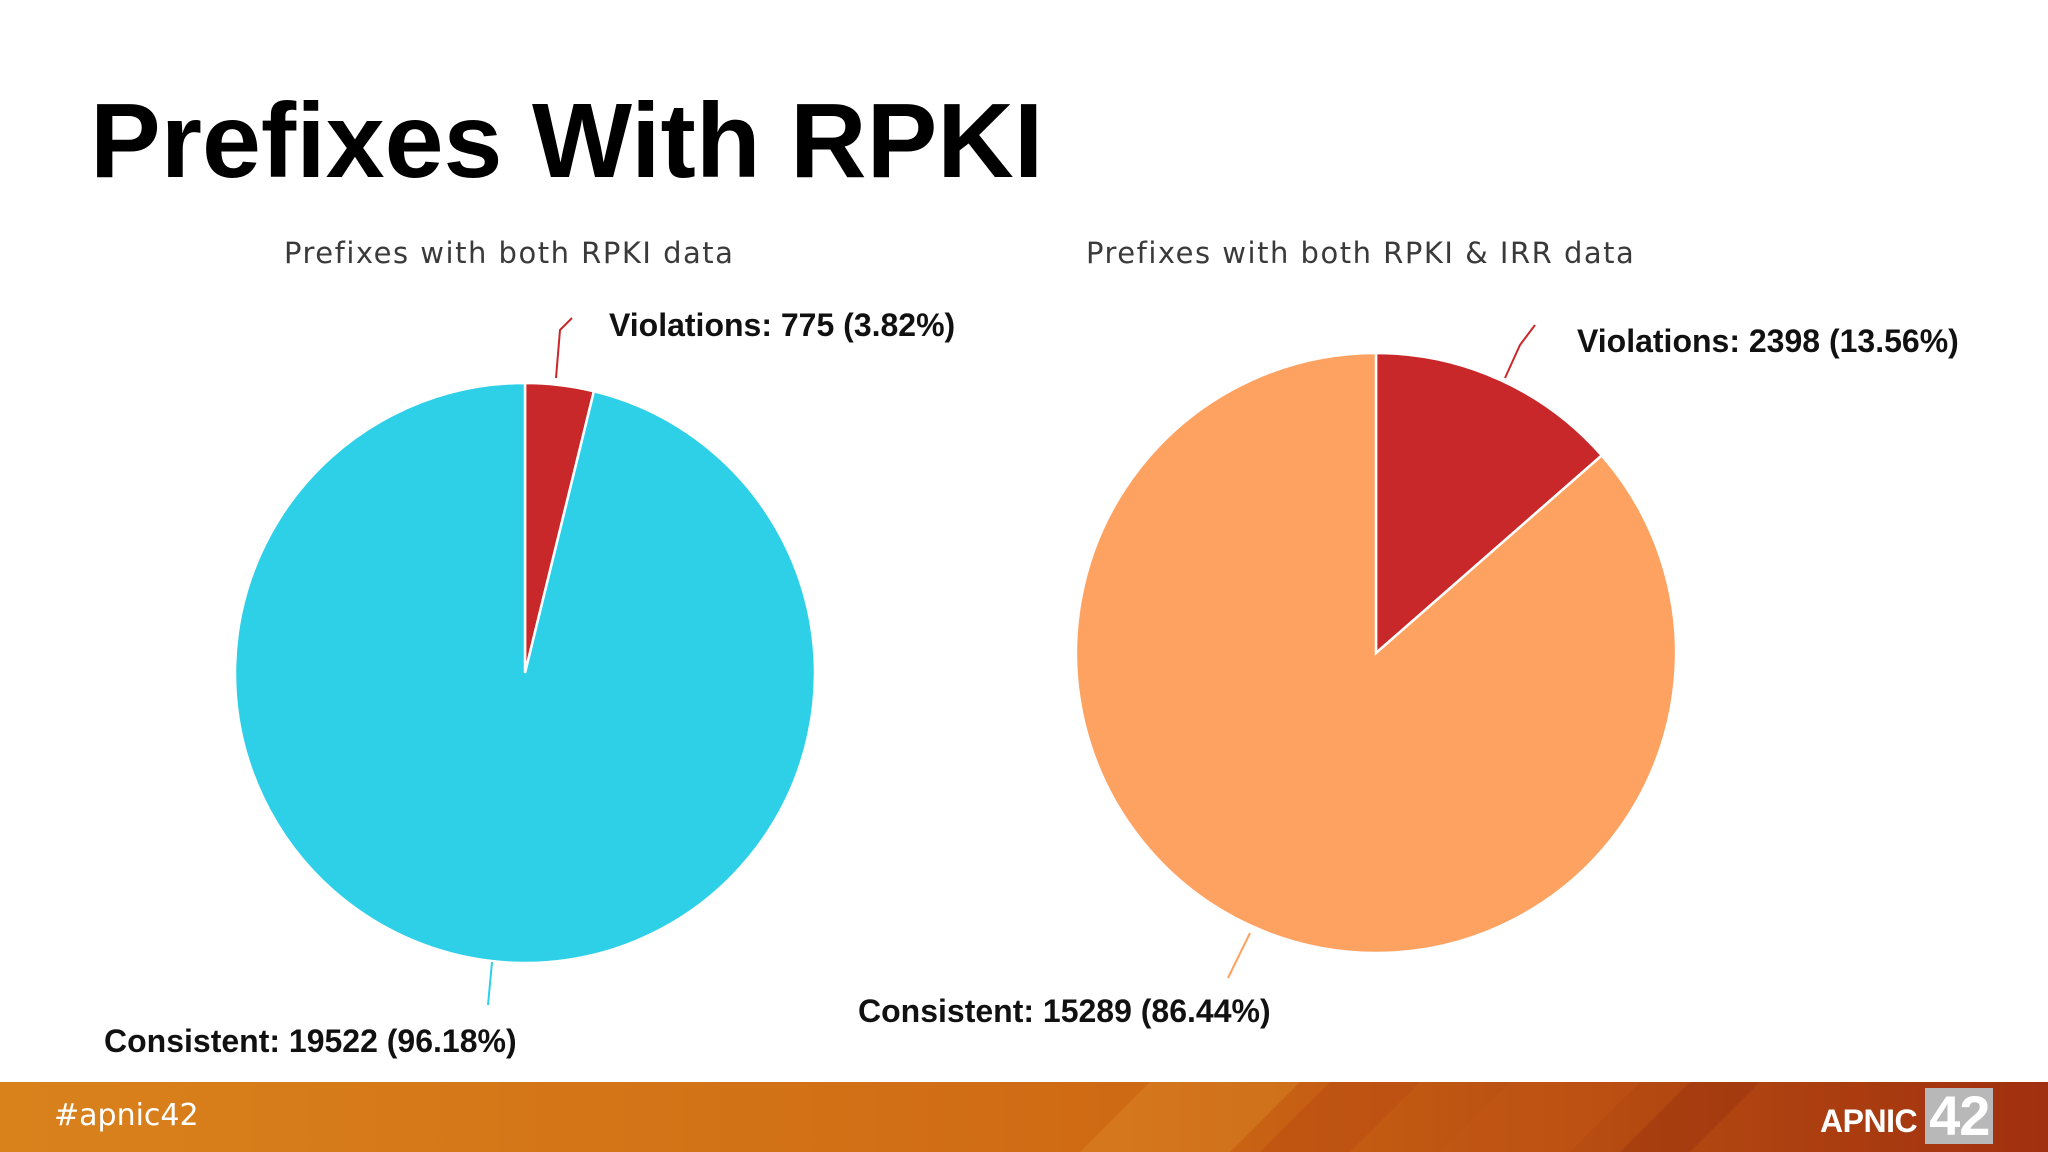 The image size is (2048, 1152). Describe the element at coordinates (490, 983) in the screenshot. I see `chart-1-leader-consistent` at that location.